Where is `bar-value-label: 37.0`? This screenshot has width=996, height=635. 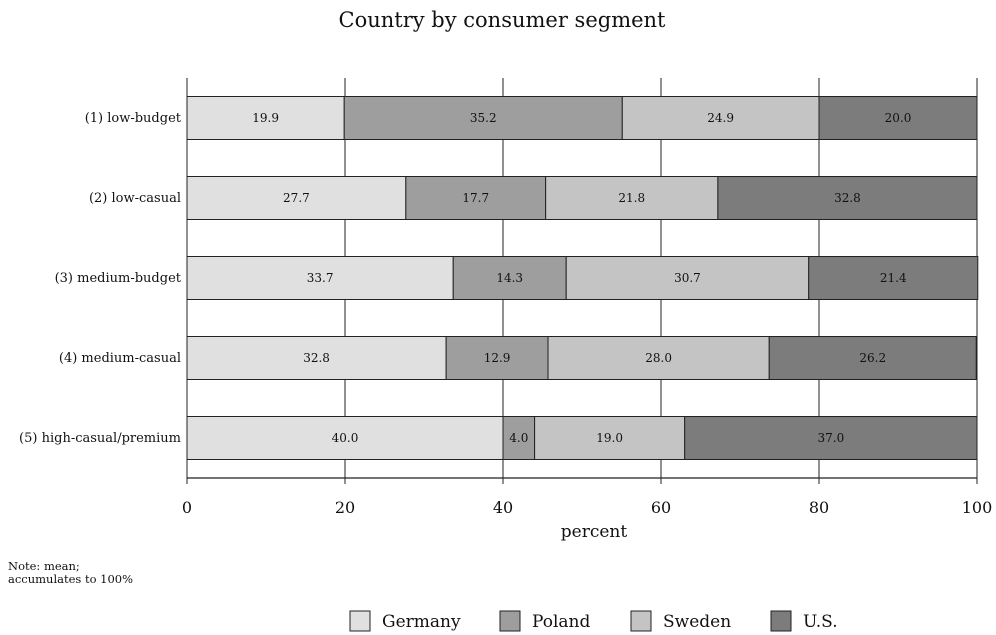
bar-value-label: 37.0 is located at coordinates (830, 438).